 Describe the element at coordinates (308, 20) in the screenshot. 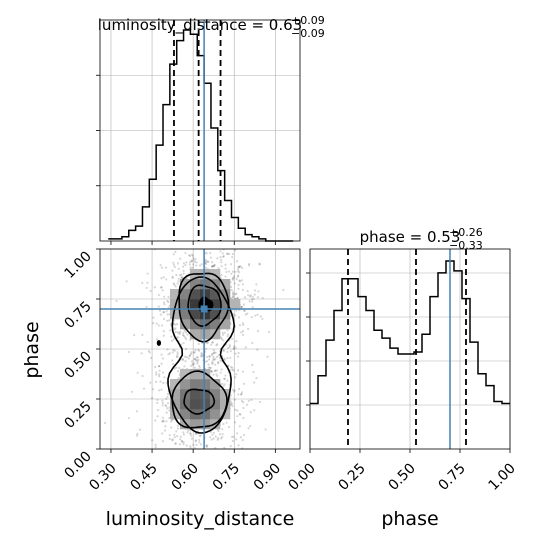

I see `title-ld-plus: +0.09` at that location.